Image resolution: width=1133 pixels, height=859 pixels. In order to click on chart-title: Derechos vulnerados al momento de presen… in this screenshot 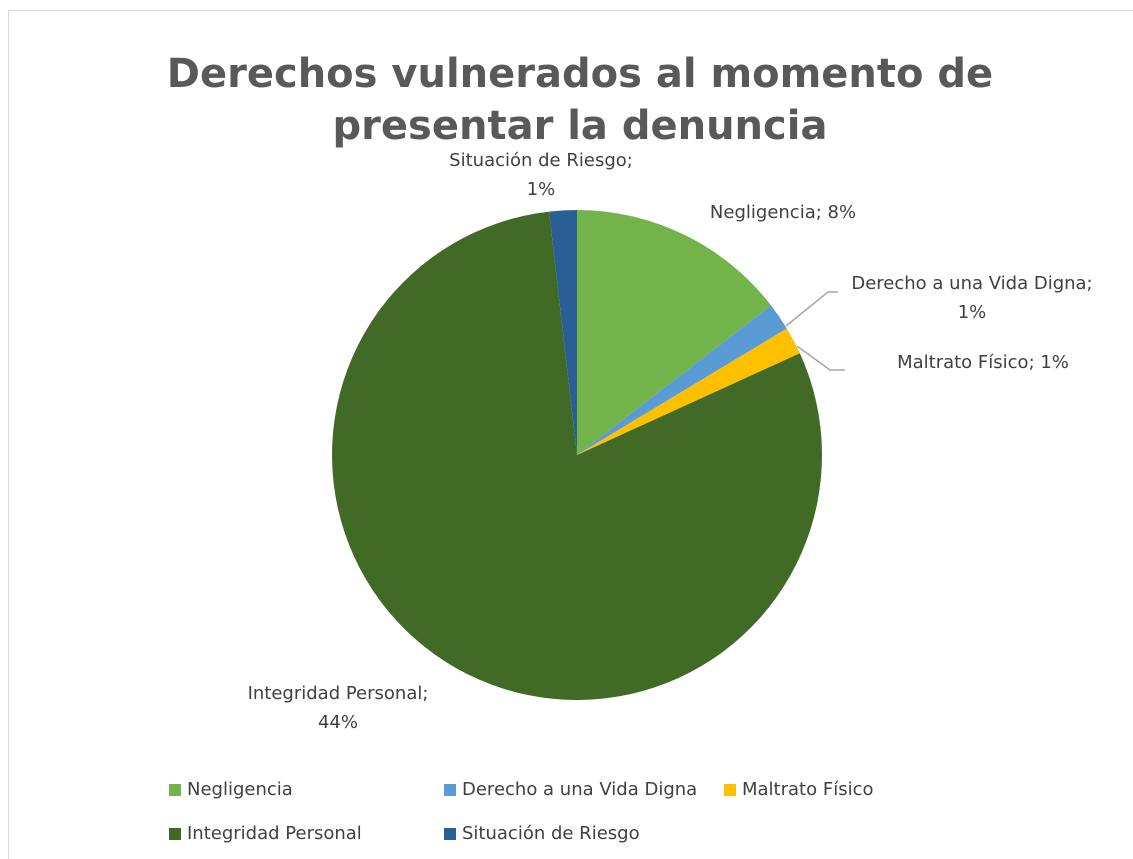, I will do `click(580, 100)`.